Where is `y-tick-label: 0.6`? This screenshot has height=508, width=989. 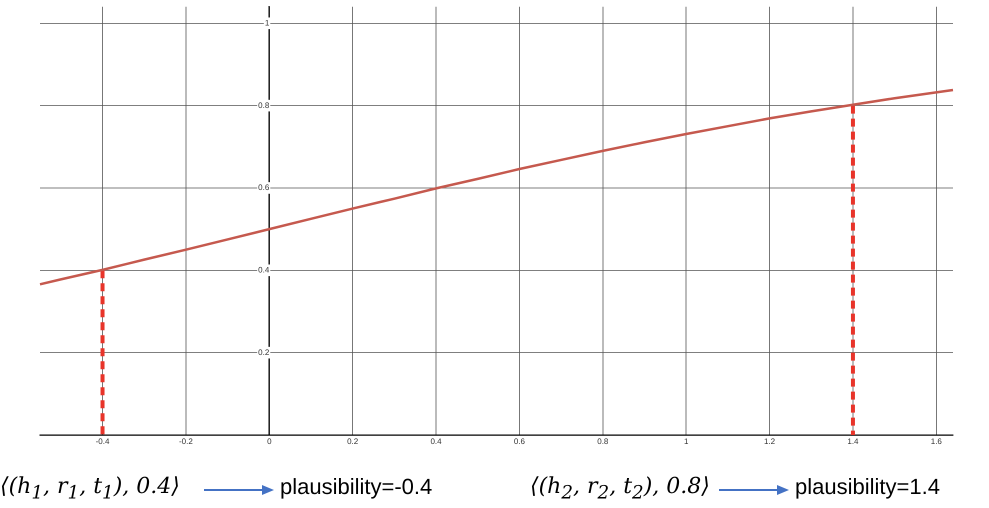 y-tick-label: 0.6 is located at coordinates (264, 187).